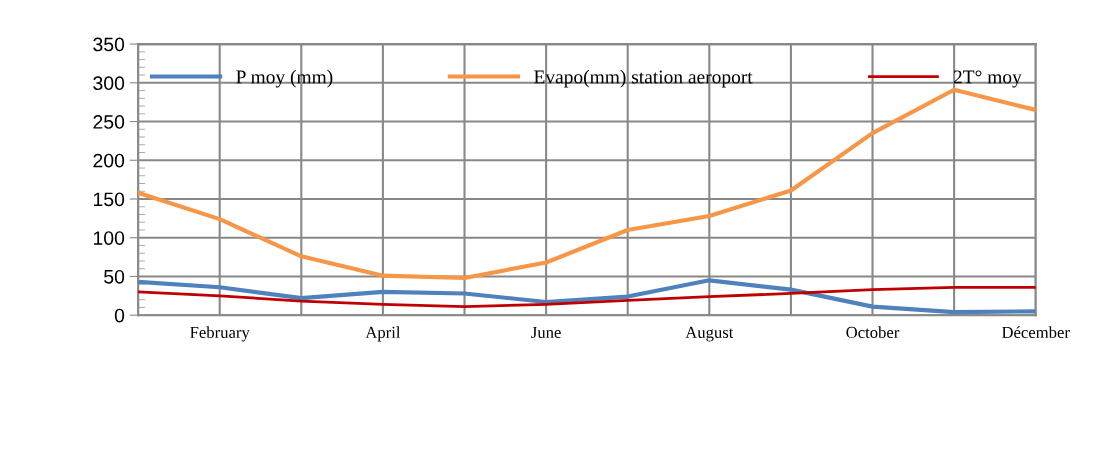 The height and width of the screenshot is (469, 1096). Describe the element at coordinates (114, 276) in the screenshot. I see `y-tick-label: 50` at that location.